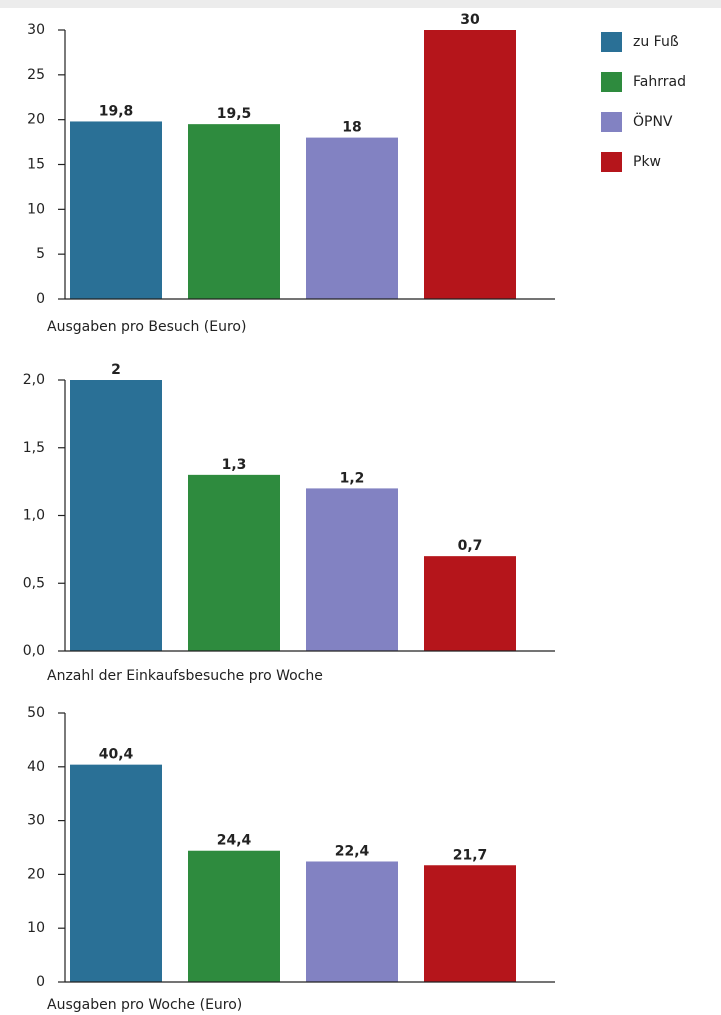 Image resolution: width=721 pixels, height=1015 pixels. Describe the element at coordinates (352, 478) in the screenshot. I see `value-label: 1,2` at that location.